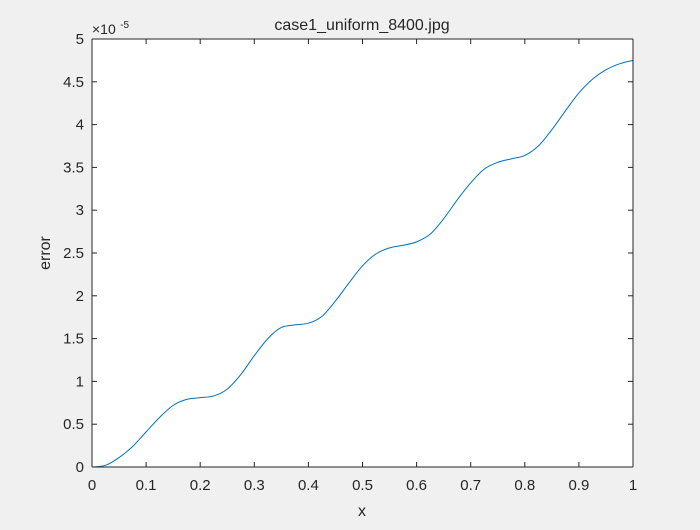  I want to click on x-tick-label: 0.8, so click(524, 485).